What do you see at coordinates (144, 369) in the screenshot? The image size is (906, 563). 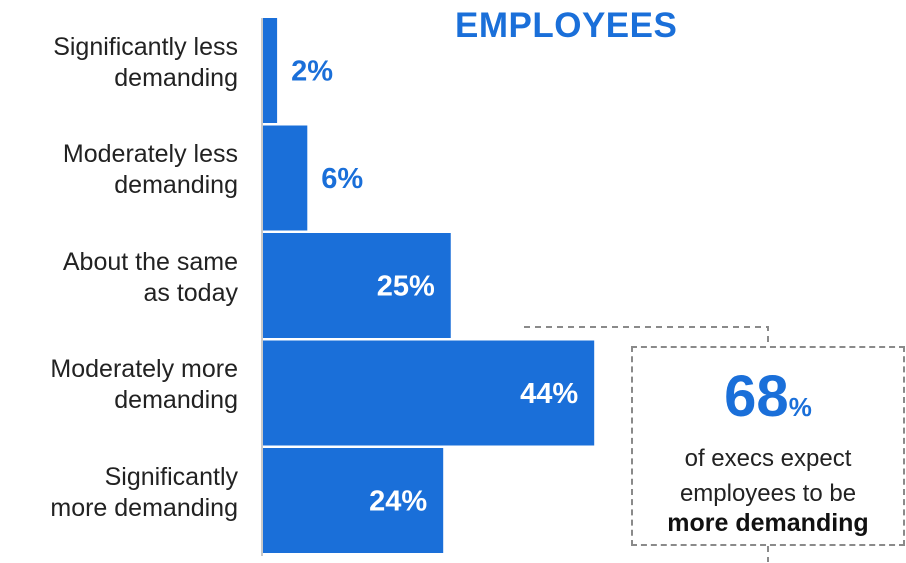 I see `category-label-line: Moderately more` at bounding box center [144, 369].